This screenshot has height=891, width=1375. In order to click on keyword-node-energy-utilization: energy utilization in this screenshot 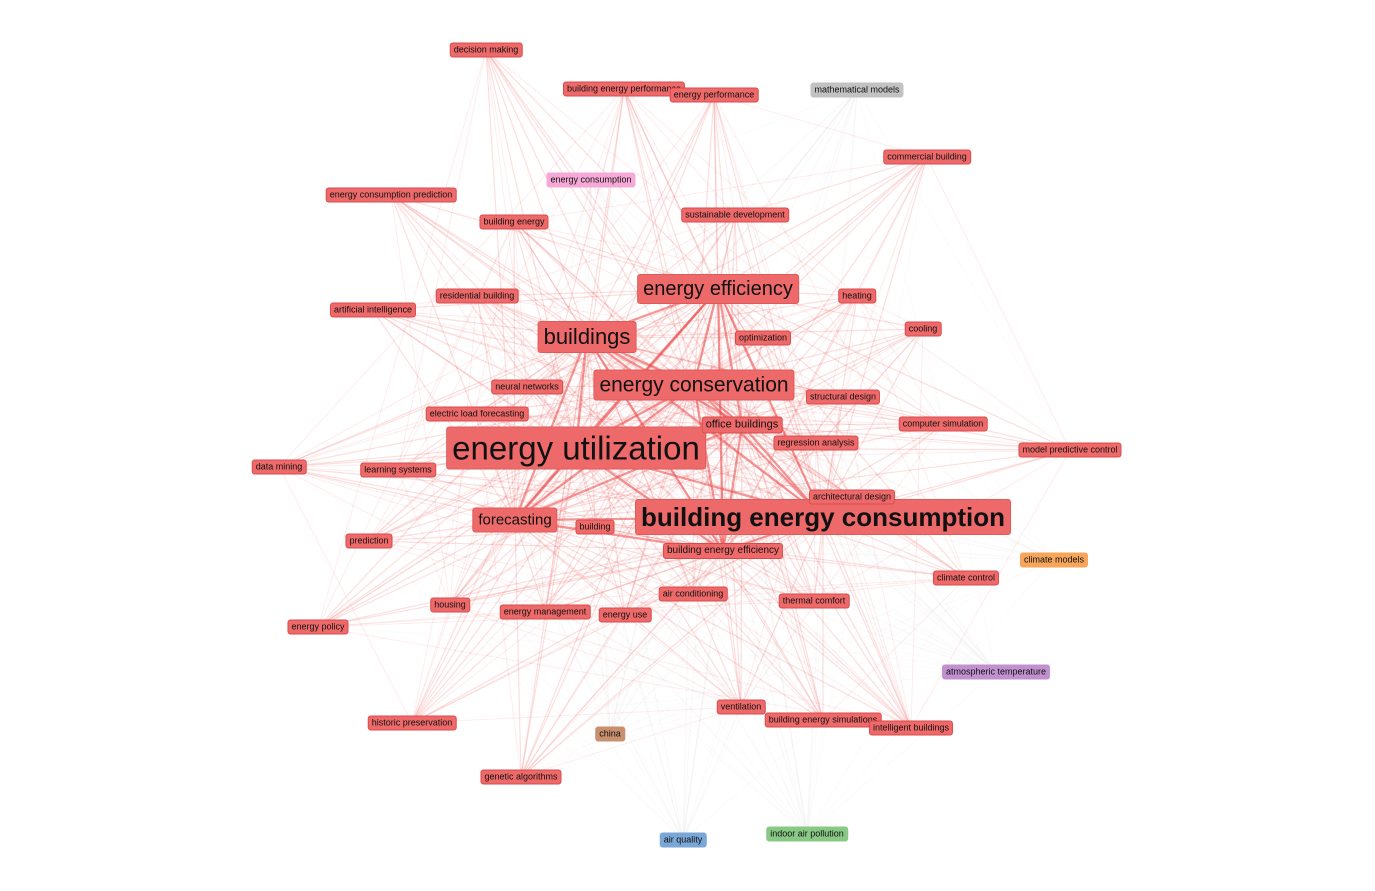, I will do `click(576, 448)`.